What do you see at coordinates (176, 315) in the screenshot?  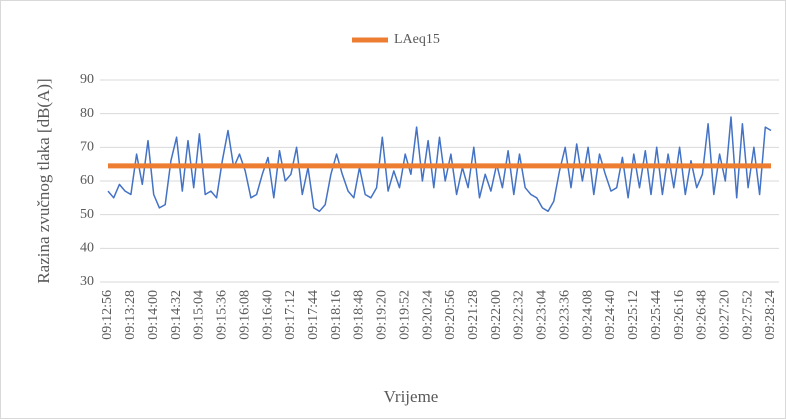 I see `x-tick-label: 09:14:32` at bounding box center [176, 315].